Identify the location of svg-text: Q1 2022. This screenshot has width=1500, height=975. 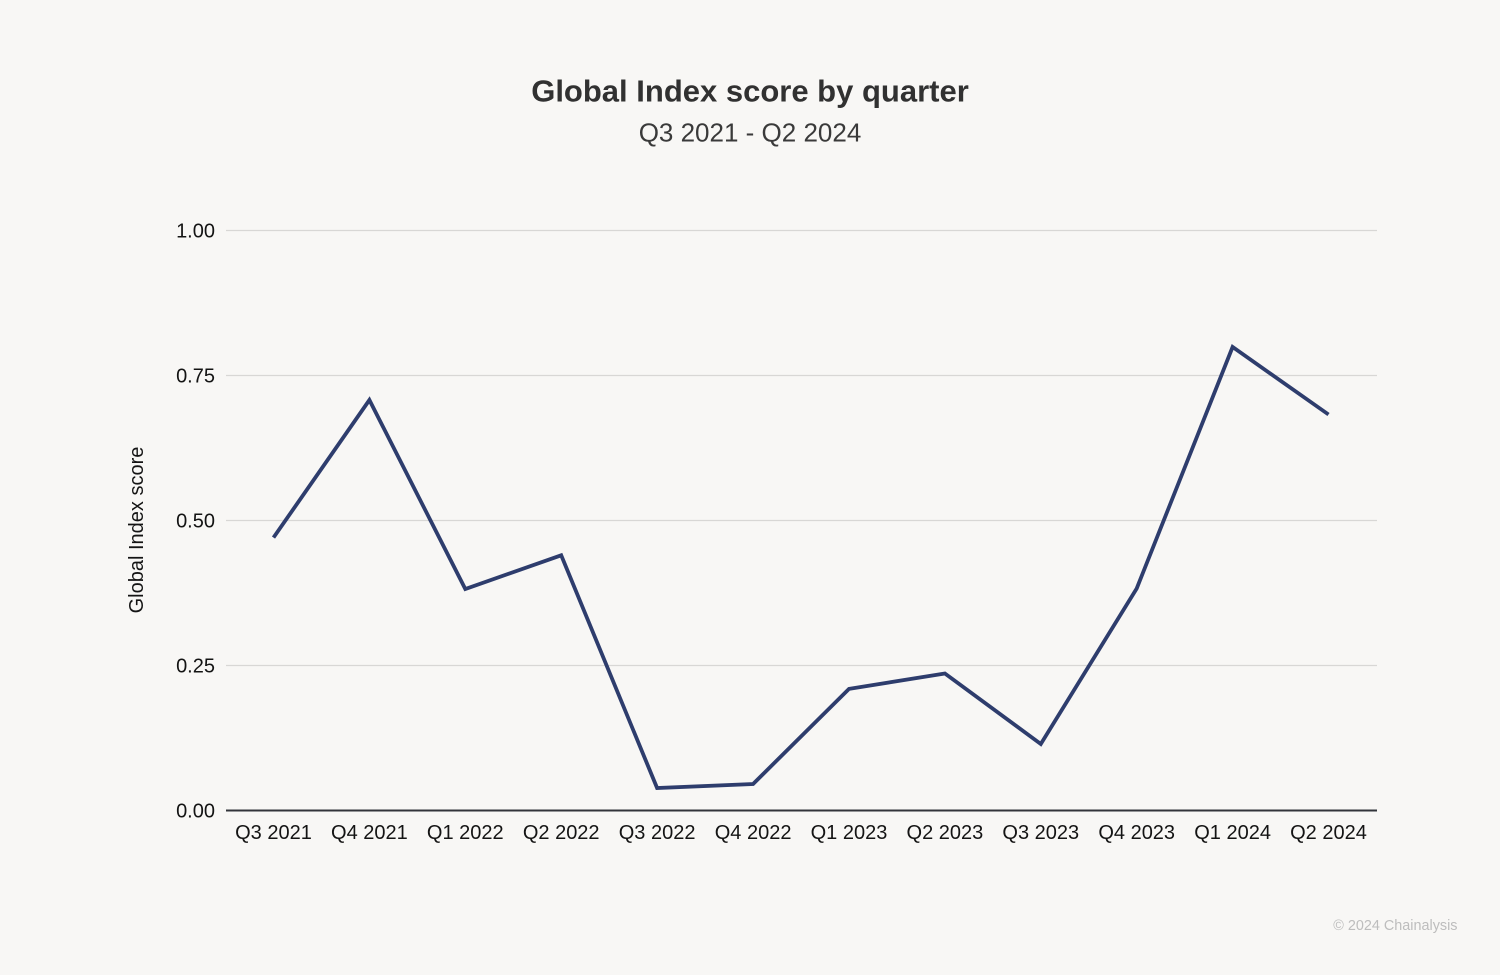
(465, 833).